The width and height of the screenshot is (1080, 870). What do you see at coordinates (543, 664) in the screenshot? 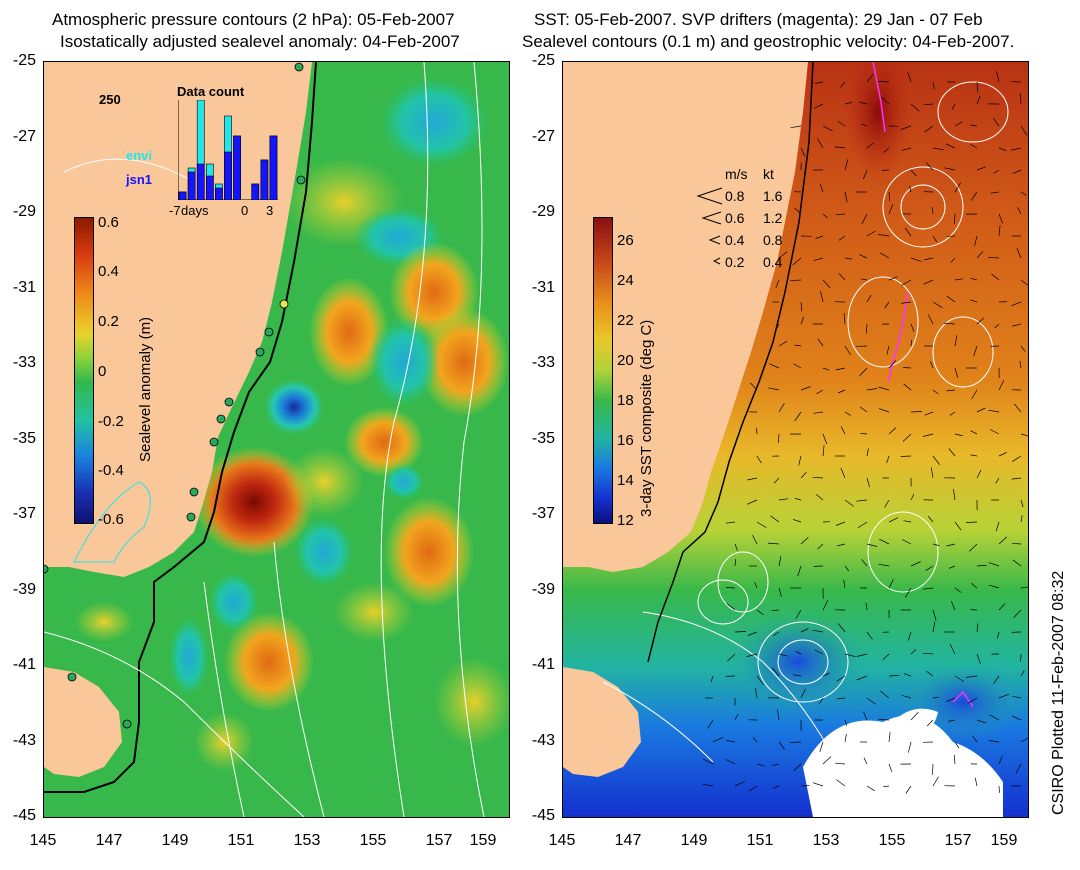
I see `right-ytick-9: -41` at bounding box center [543, 664].